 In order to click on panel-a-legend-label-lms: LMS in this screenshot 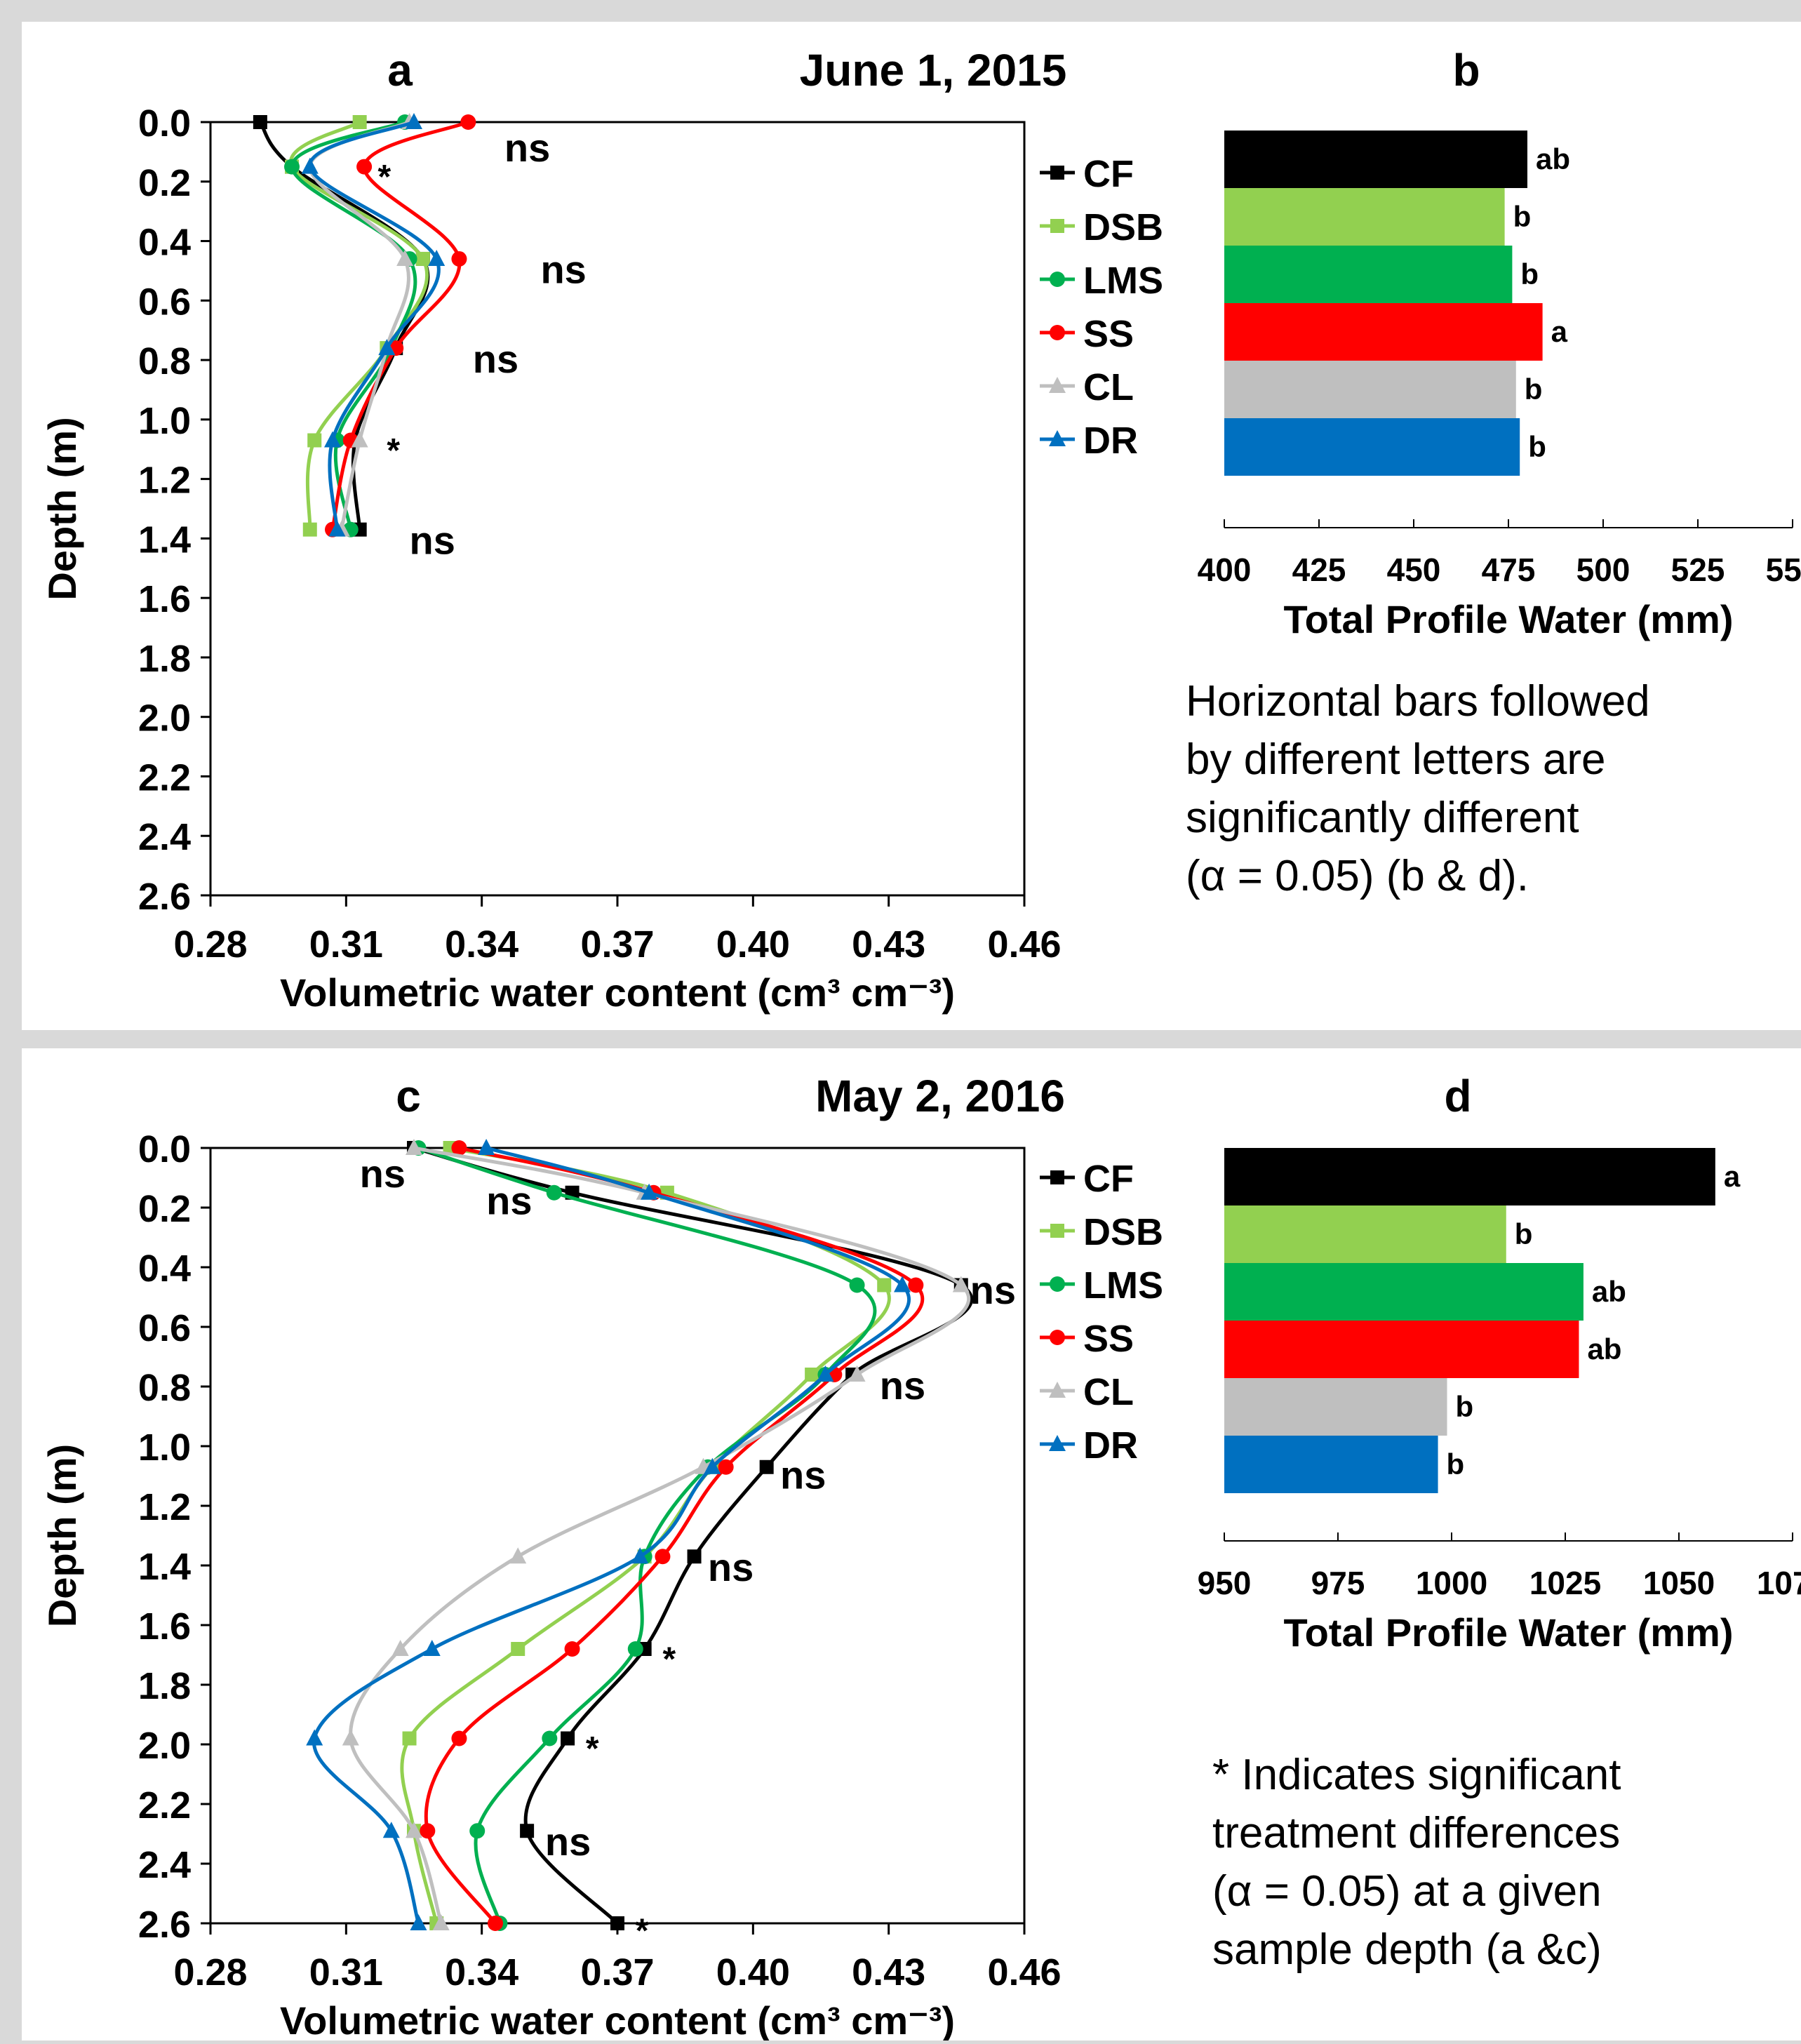, I will do `click(1123, 281)`.